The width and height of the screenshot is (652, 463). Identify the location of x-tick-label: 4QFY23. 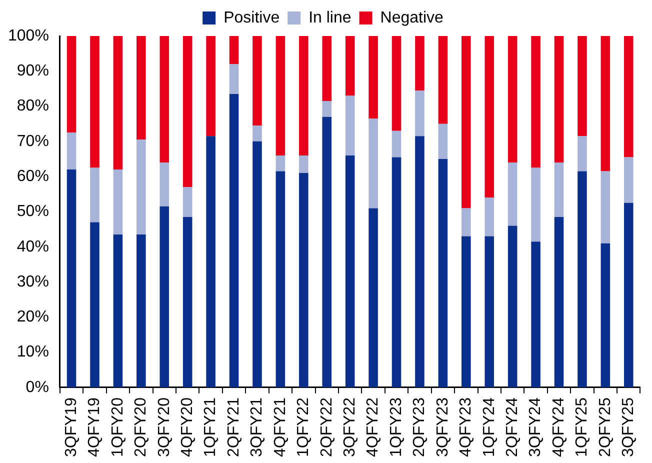
(466, 427).